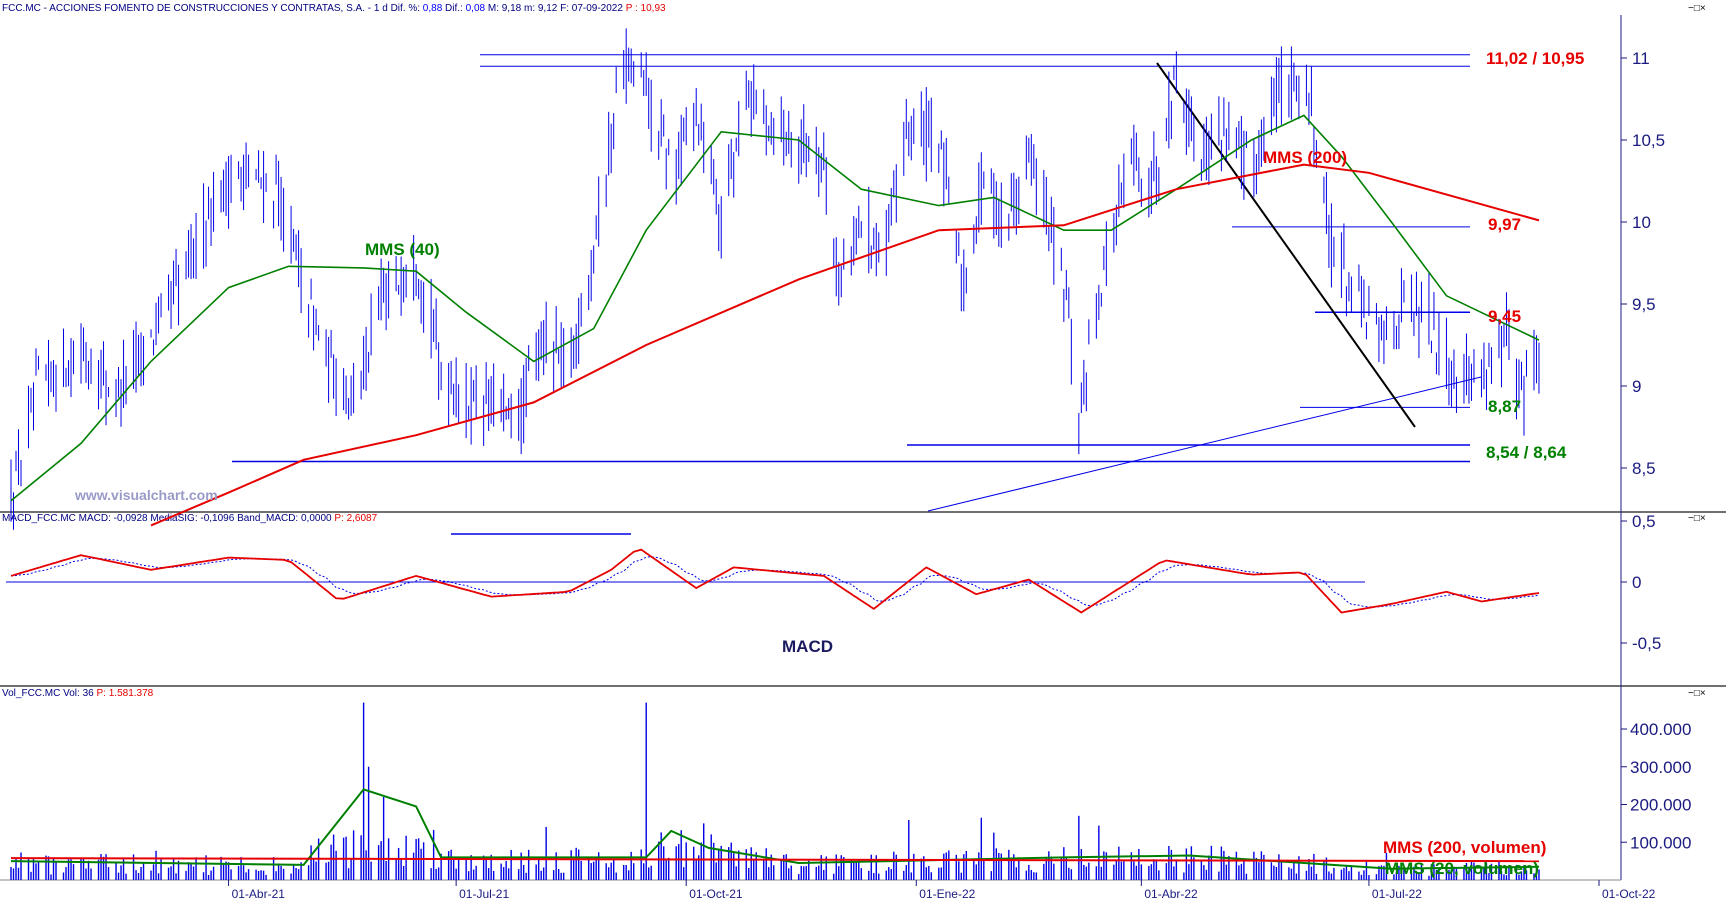 This screenshot has height=902, width=1726. Describe the element at coordinates (1644, 304) in the screenshot. I see `price-axis-label: 9,5` at that location.